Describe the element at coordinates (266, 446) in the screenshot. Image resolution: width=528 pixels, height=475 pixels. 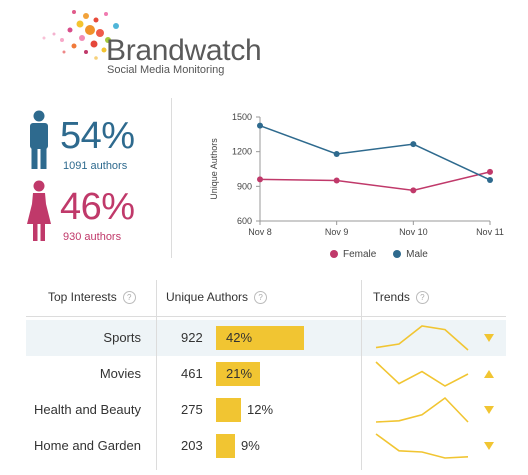
I see `table-row: Home and Garden 203 9%` at that location.